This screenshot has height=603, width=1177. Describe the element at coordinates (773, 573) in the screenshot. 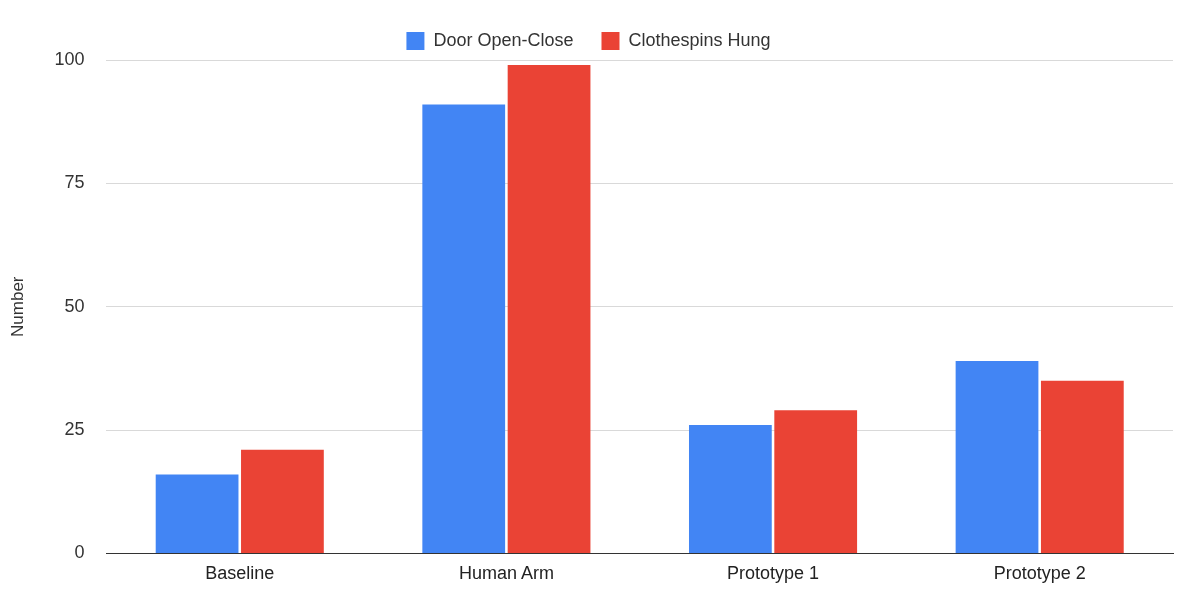

I see `x-tick-label: Prototype 1` at that location.